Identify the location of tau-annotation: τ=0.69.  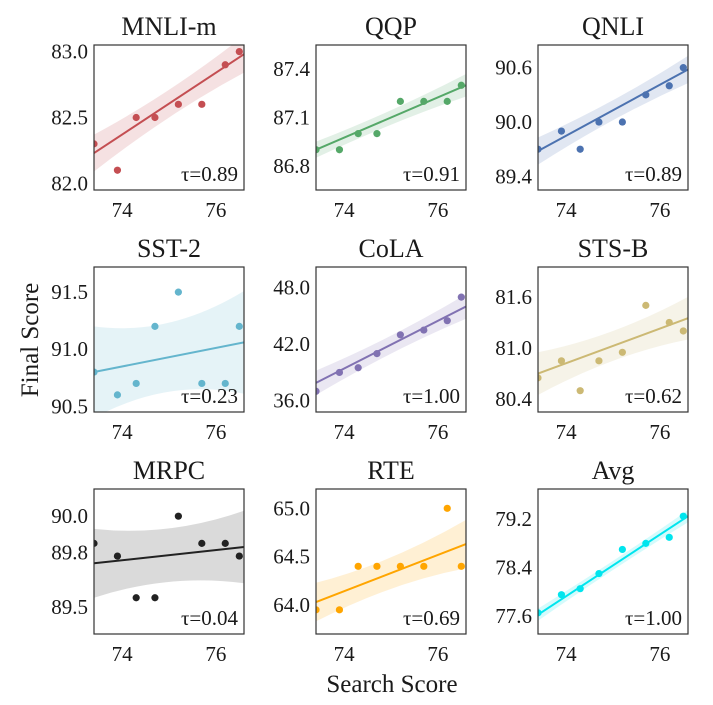
(431, 618).